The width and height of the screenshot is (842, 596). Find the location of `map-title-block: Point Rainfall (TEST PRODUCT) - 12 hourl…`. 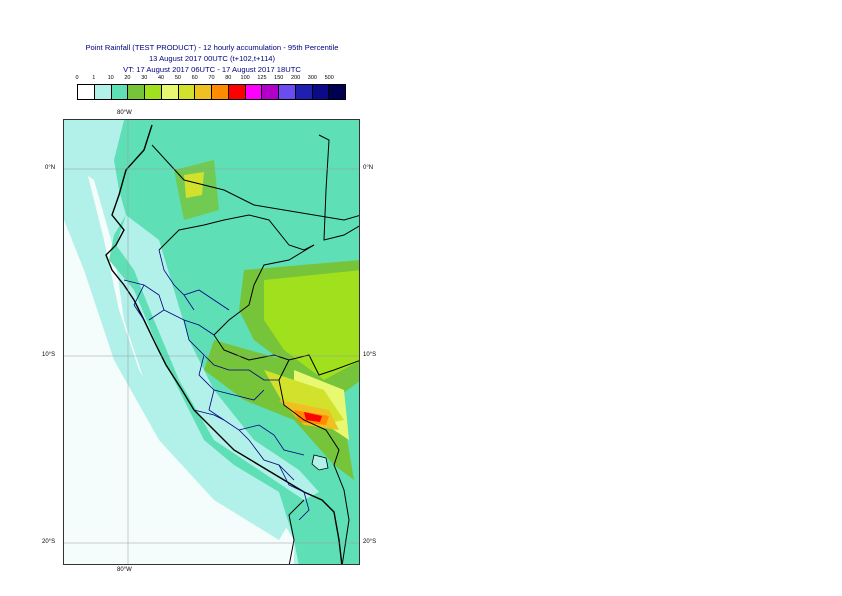

map-title-block: Point Rainfall (TEST PRODUCT) - 12 hourl… is located at coordinates (212, 58).